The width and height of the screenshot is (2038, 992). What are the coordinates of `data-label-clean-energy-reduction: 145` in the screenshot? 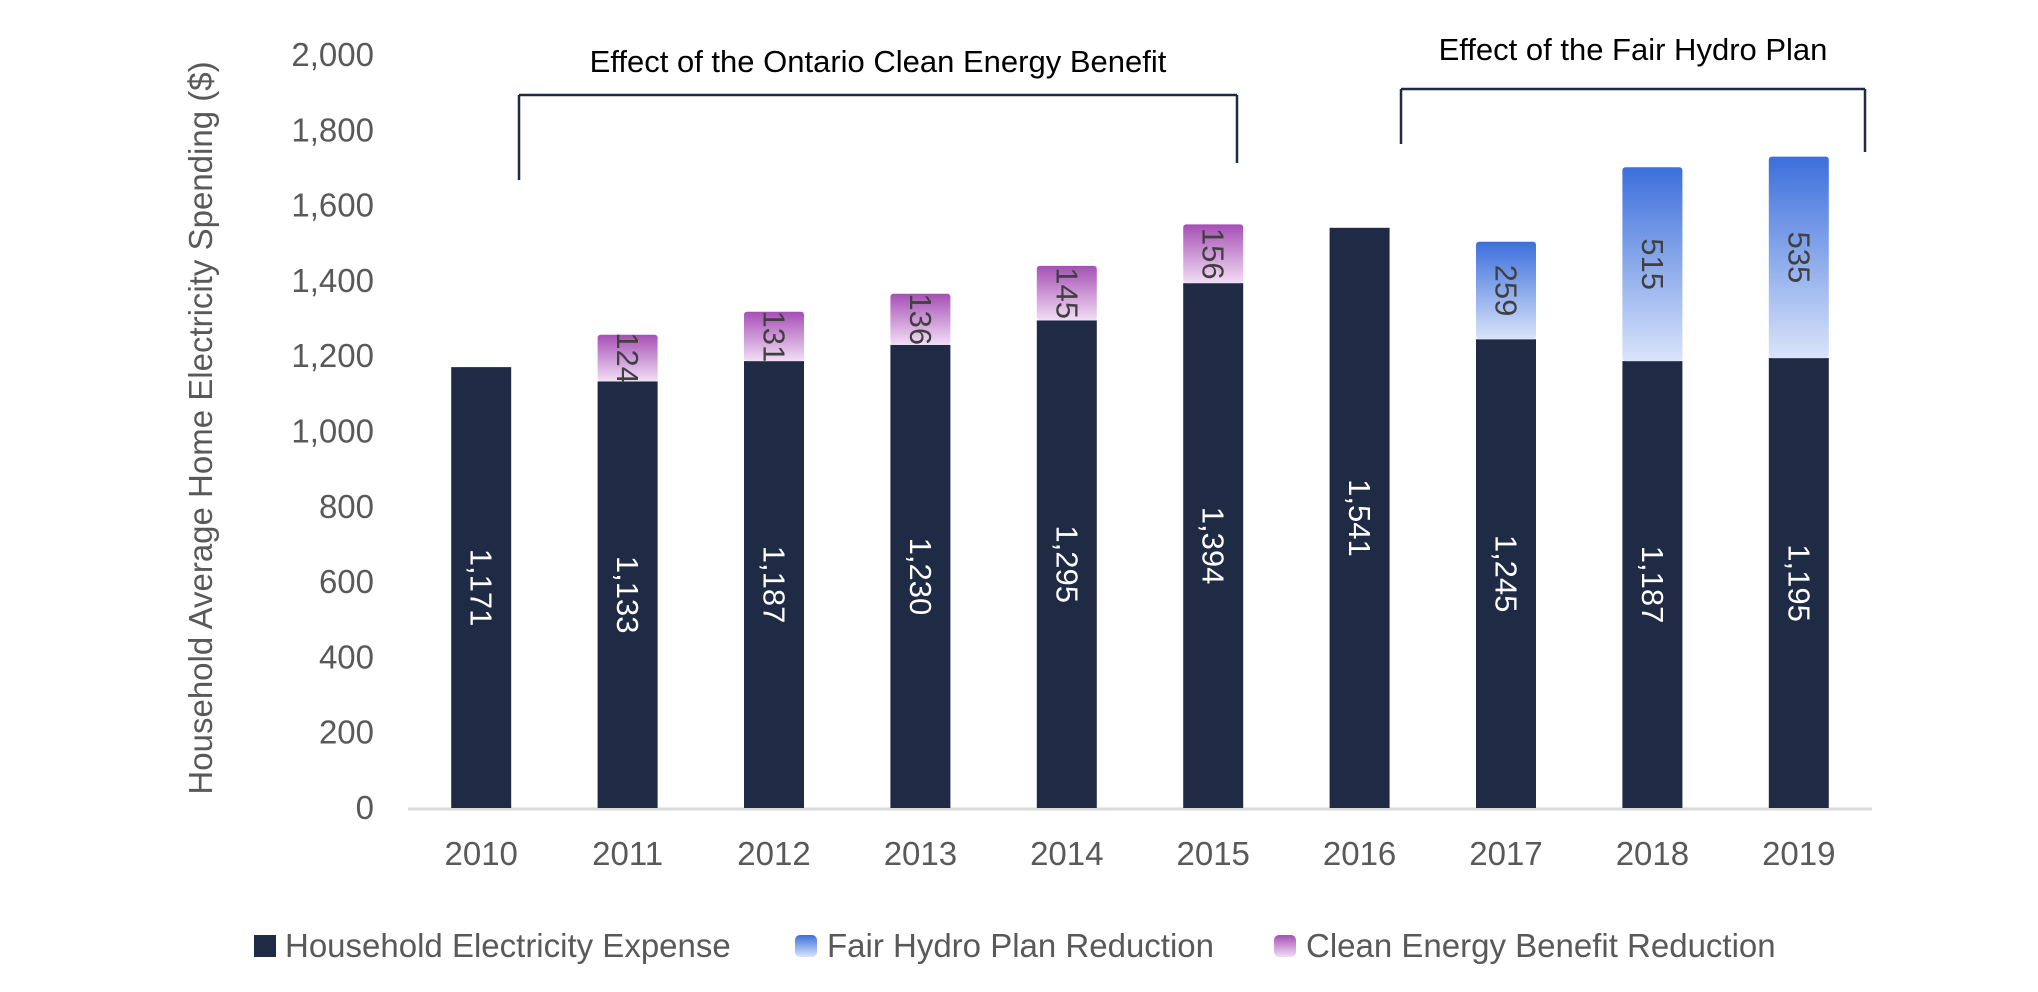 It's located at (1066, 293).